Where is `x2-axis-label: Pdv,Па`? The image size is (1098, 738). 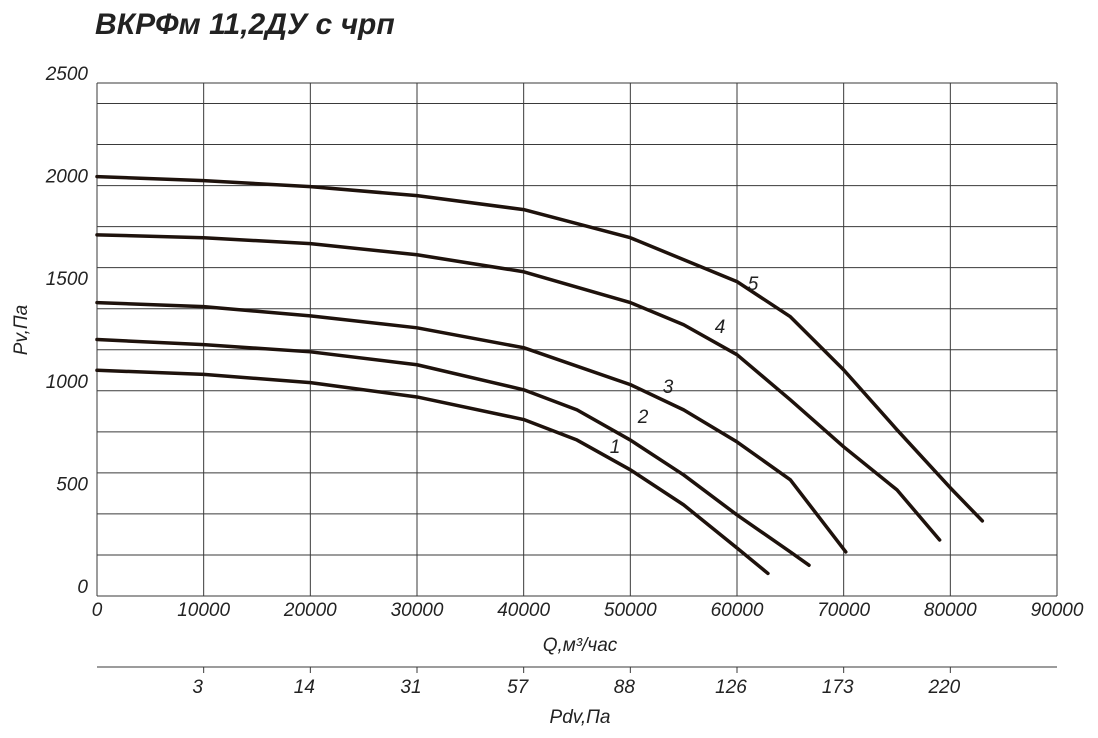 x2-axis-label: Pdv,Па is located at coordinates (580, 717).